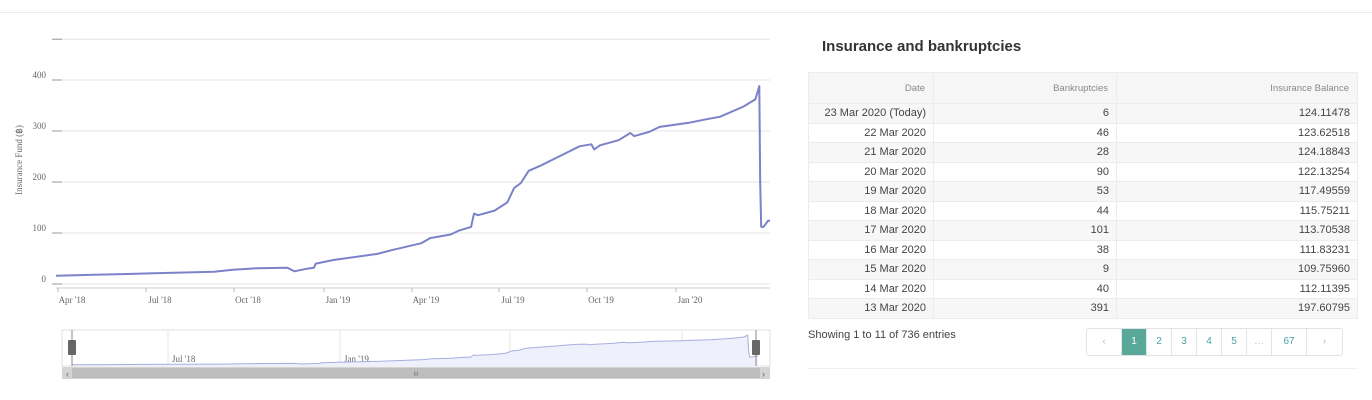 The height and width of the screenshot is (400, 1372). What do you see at coordinates (1025, 308) in the screenshot?
I see `cell-bankruptcies: 391` at bounding box center [1025, 308].